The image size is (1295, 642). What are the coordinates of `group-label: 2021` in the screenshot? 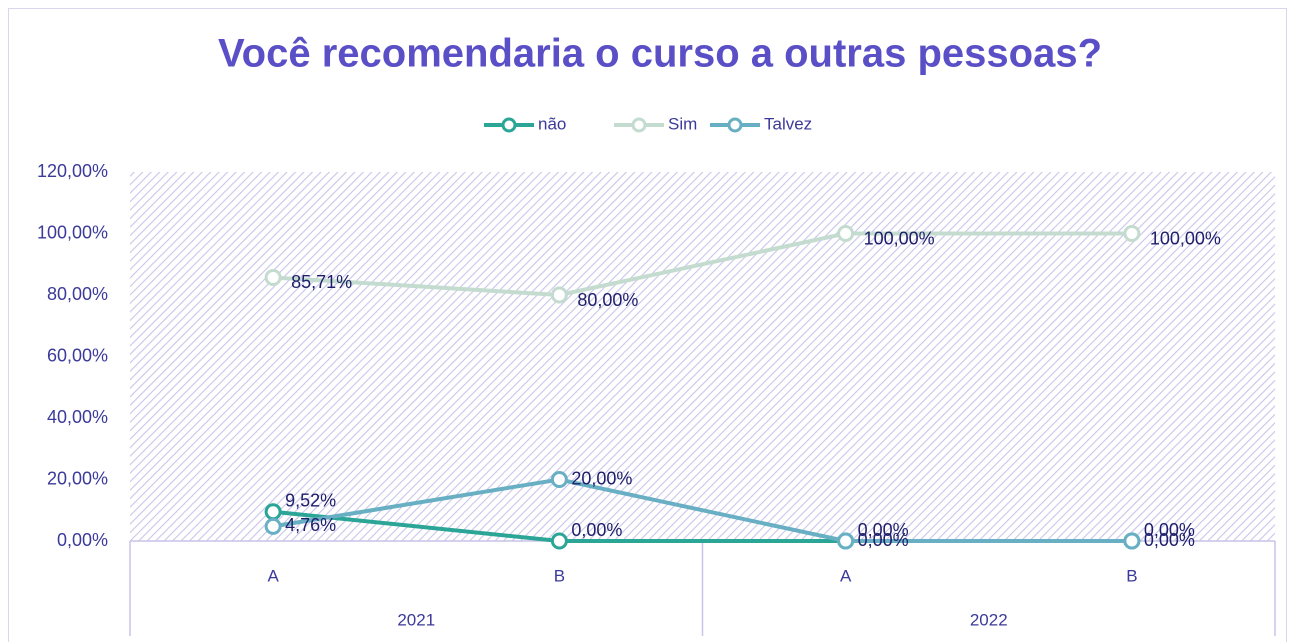 It's located at (416, 619).